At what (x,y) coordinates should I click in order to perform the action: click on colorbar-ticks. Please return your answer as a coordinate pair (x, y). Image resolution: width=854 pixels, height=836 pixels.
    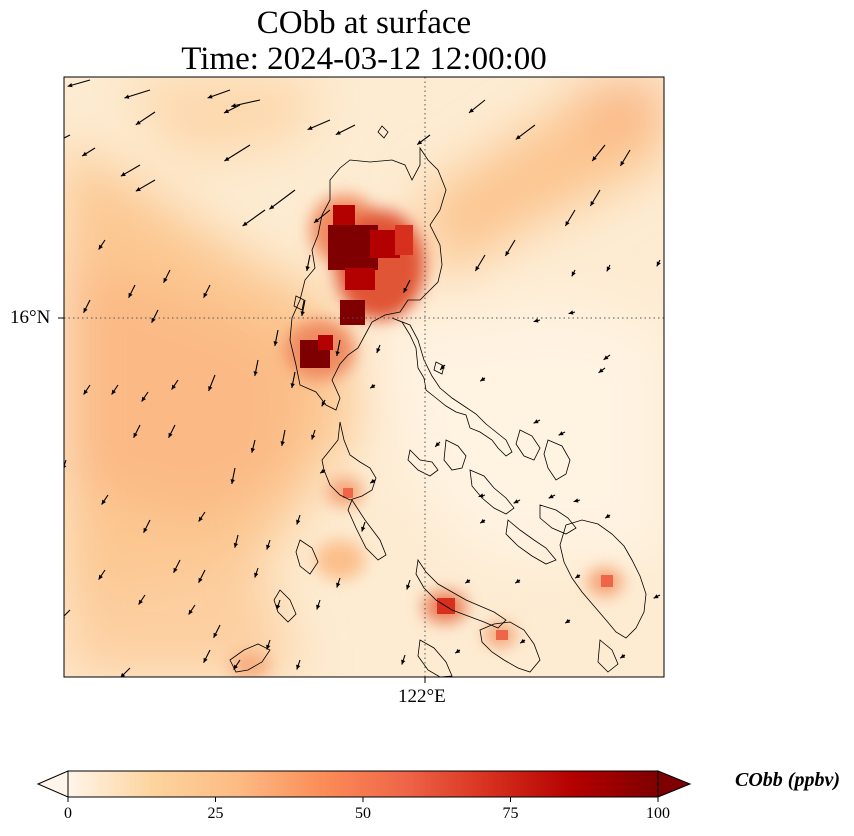
    Looking at the image, I should click on (363, 799).